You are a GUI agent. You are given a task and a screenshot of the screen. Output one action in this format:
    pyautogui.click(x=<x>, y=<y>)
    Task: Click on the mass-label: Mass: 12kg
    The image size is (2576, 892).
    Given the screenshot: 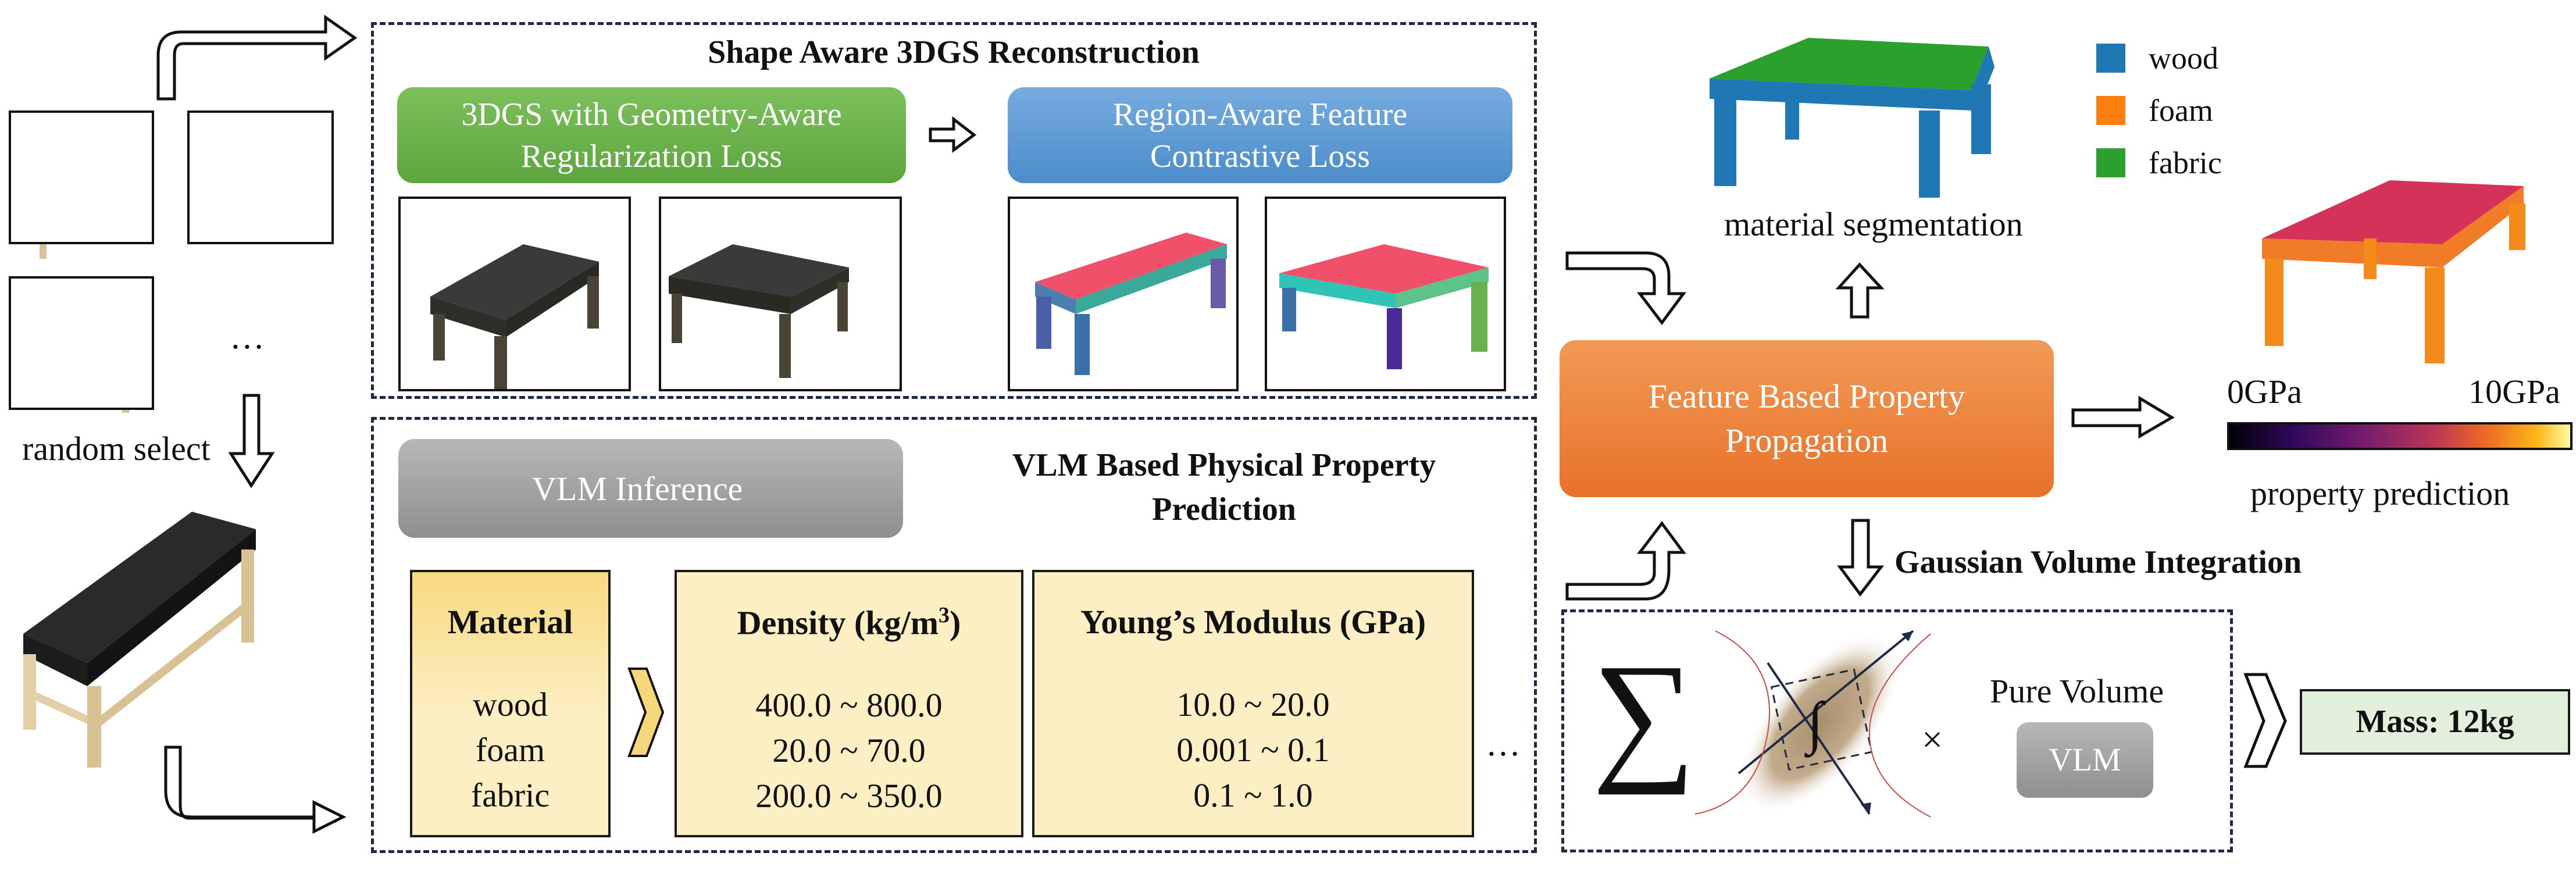 What is the action you would take?
    pyautogui.click(x=2435, y=722)
    